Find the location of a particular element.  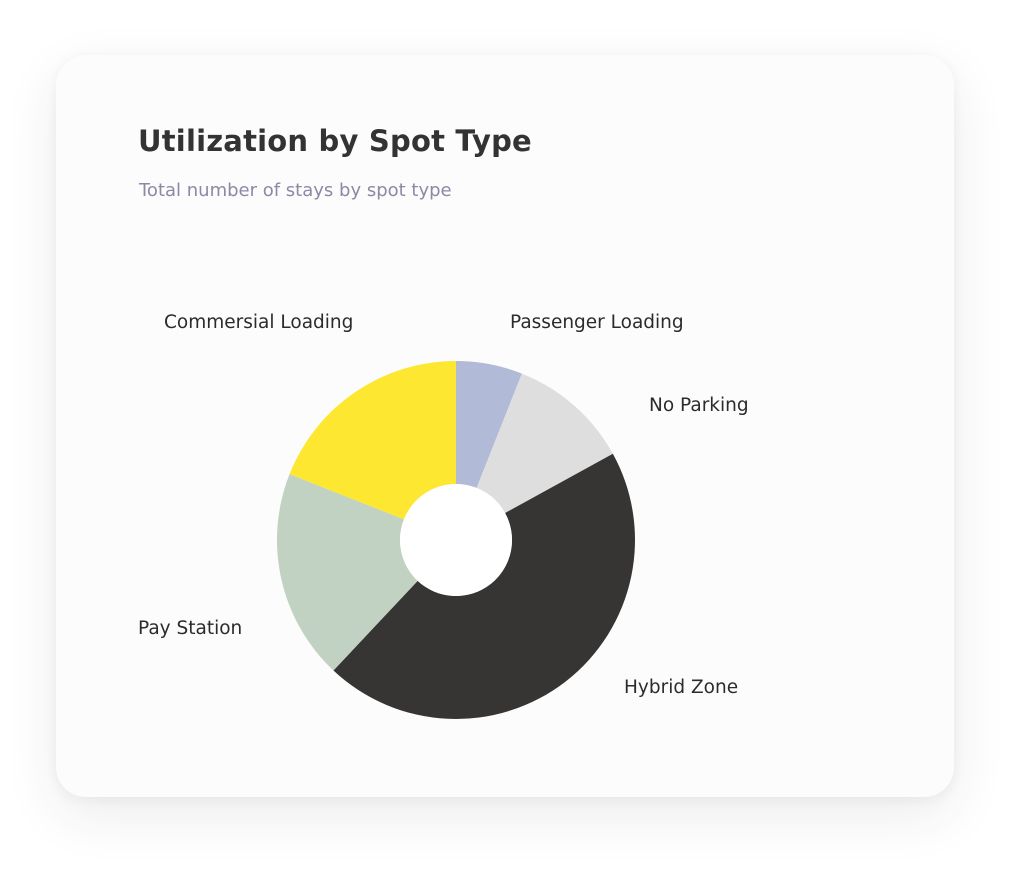

chart-subtitle: Total number of stays by spot type is located at coordinates (295, 190).